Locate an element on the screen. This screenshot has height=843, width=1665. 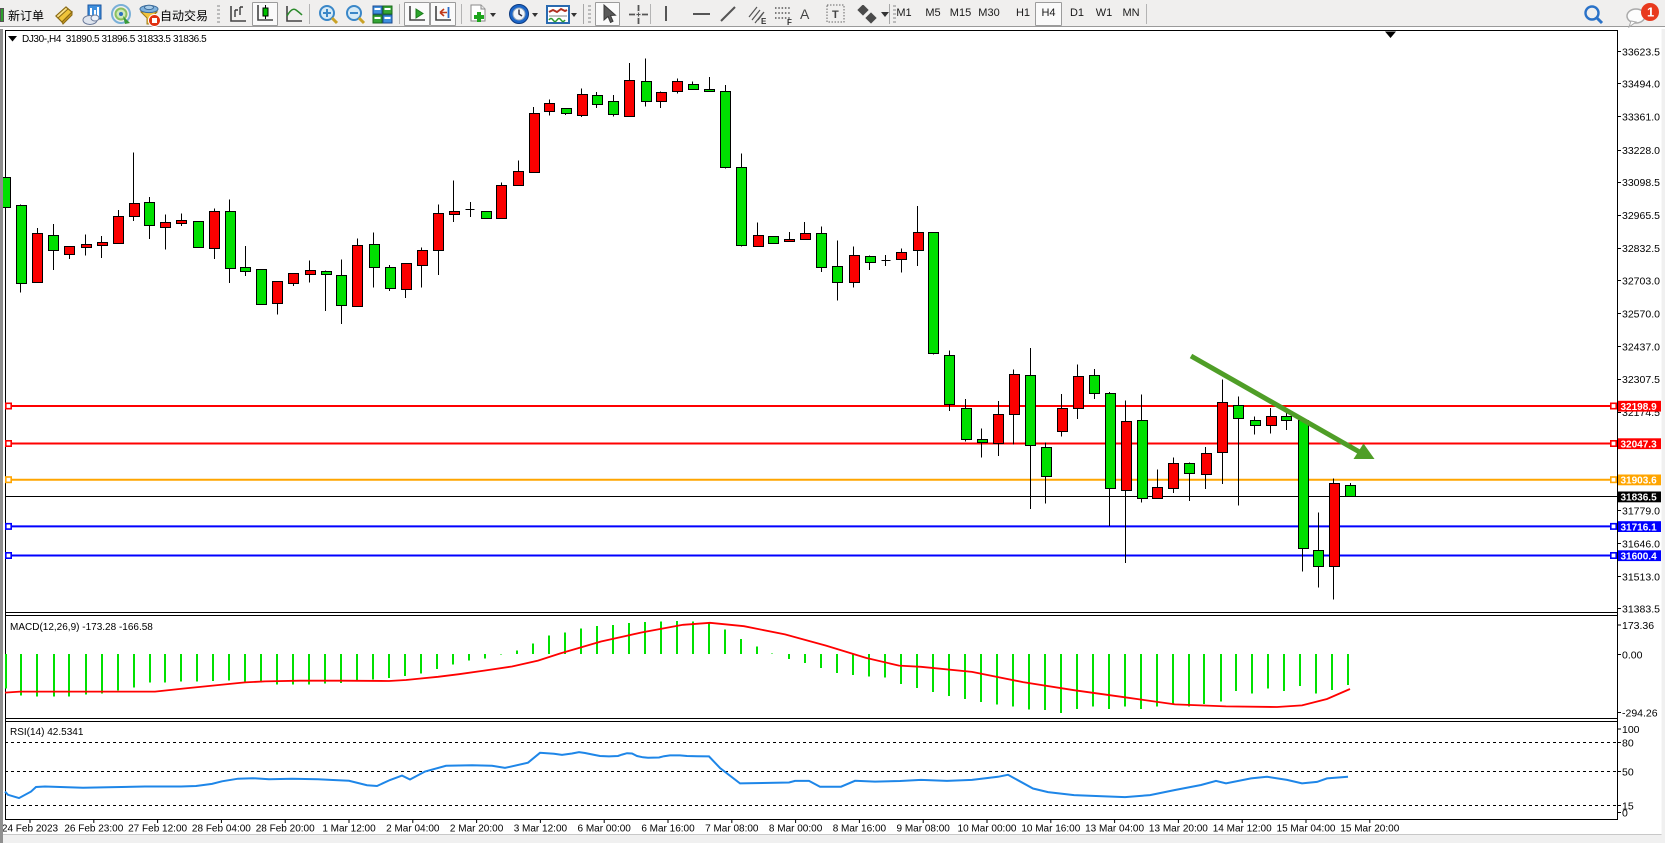
svg-text: T is located at coordinates (835, 15).